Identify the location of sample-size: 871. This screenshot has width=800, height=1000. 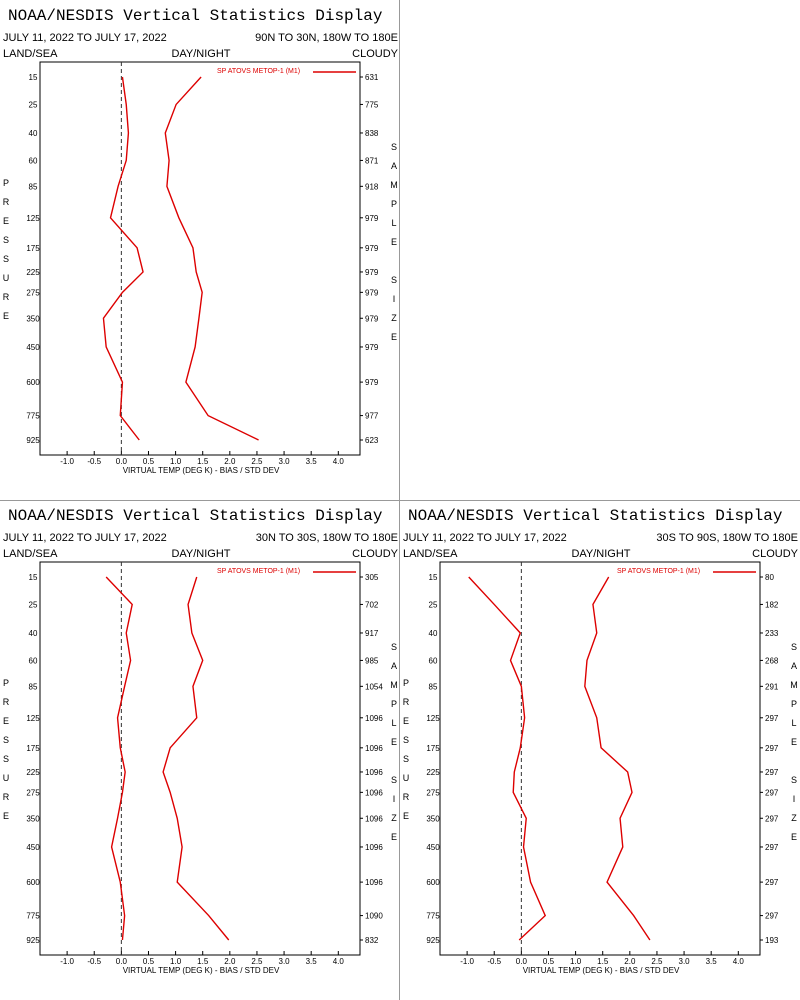
(372, 160).